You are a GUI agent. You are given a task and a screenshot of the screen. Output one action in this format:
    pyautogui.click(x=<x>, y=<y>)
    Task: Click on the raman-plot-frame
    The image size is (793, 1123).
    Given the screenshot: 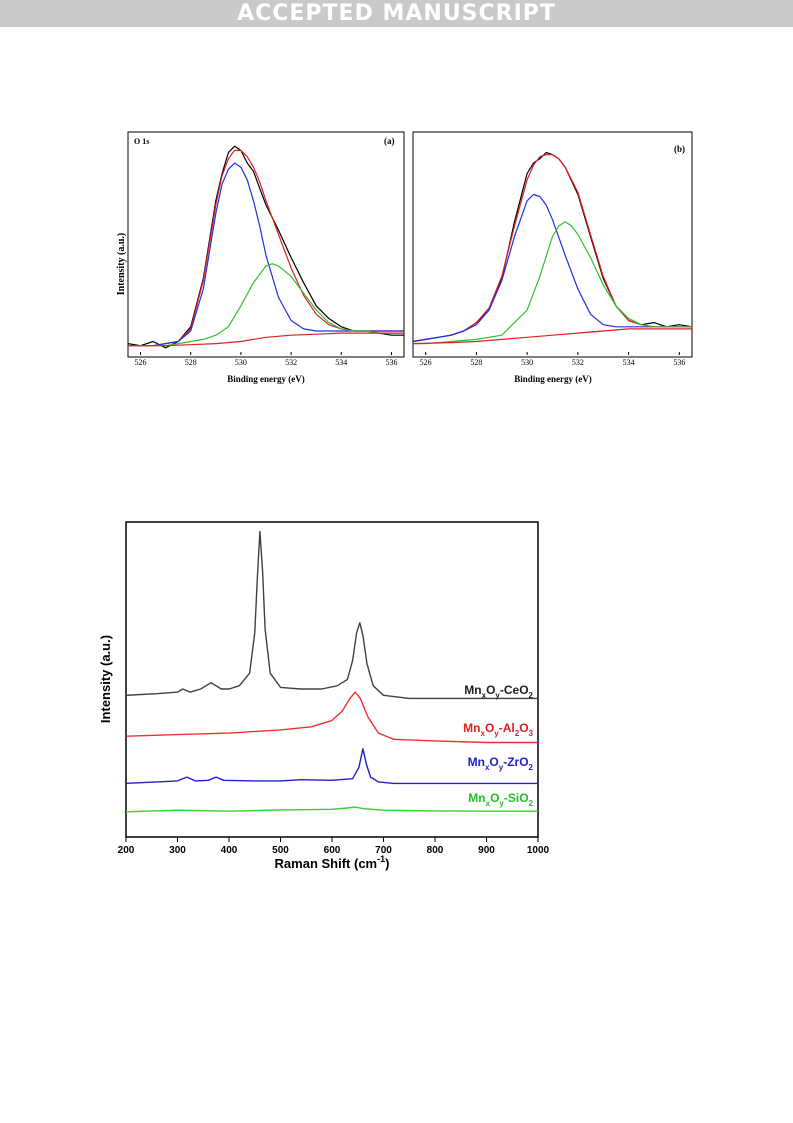 What is the action you would take?
    pyautogui.click(x=332, y=679)
    